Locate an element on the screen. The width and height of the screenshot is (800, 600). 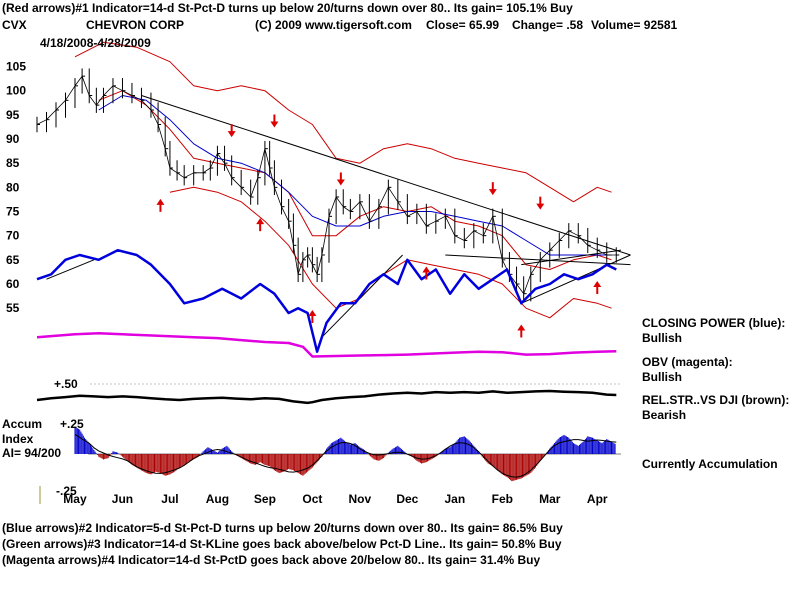
relative-strength-panel is located at coordinates (328, 394).